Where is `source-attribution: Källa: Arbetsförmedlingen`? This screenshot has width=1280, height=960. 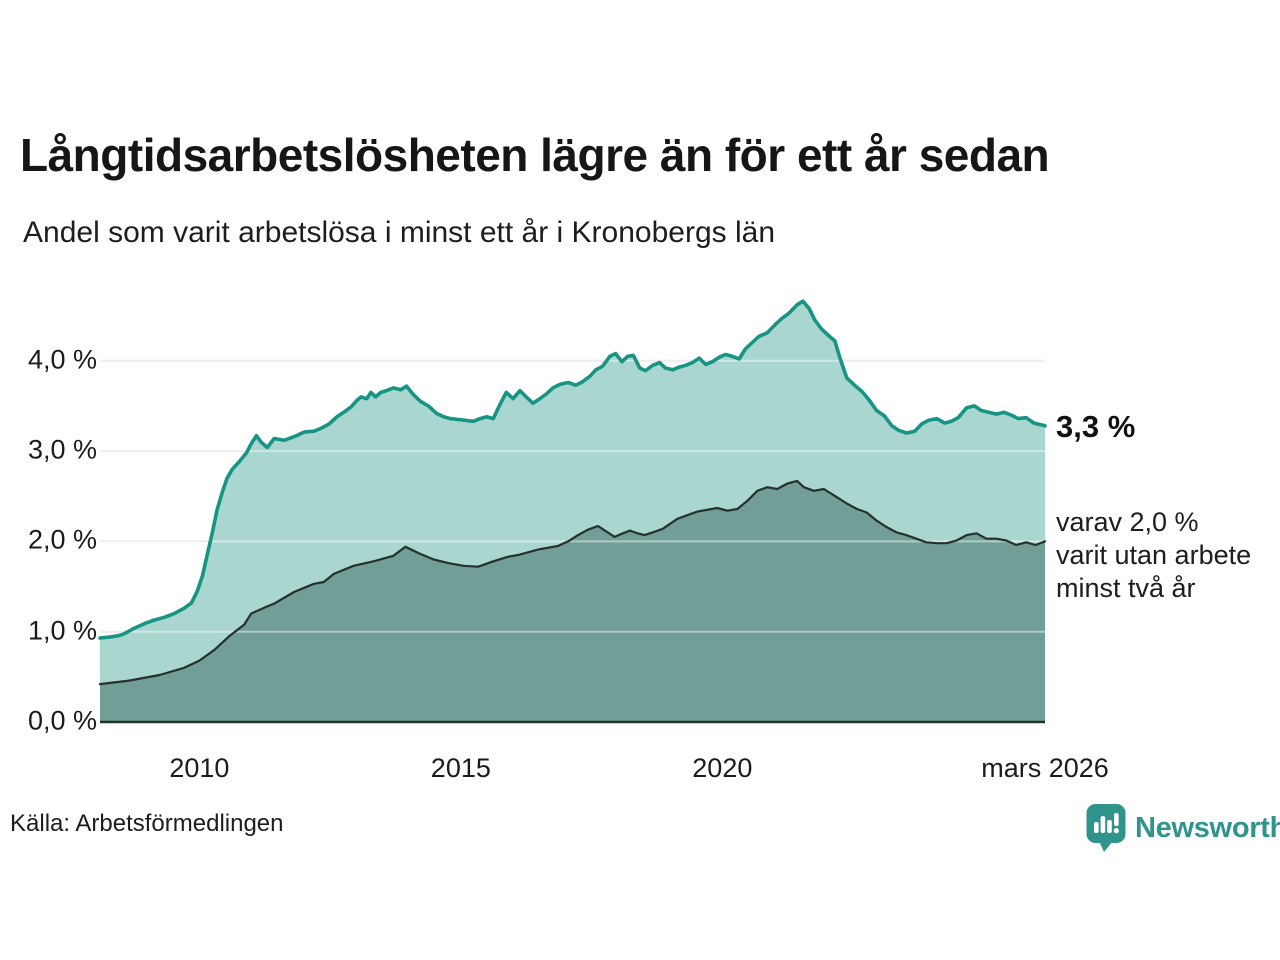
source-attribution: Källa: Arbetsförmedlingen is located at coordinates (147, 823).